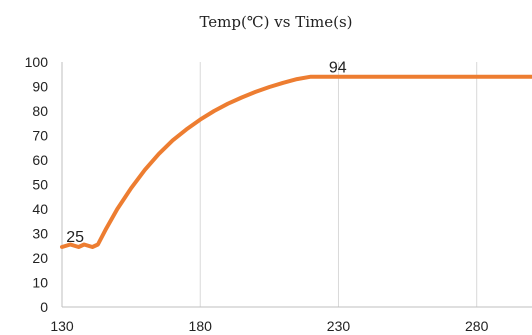 The image size is (532, 335). Describe the element at coordinates (40, 160) in the screenshot. I see `y-tick-label-6: 60` at that location.